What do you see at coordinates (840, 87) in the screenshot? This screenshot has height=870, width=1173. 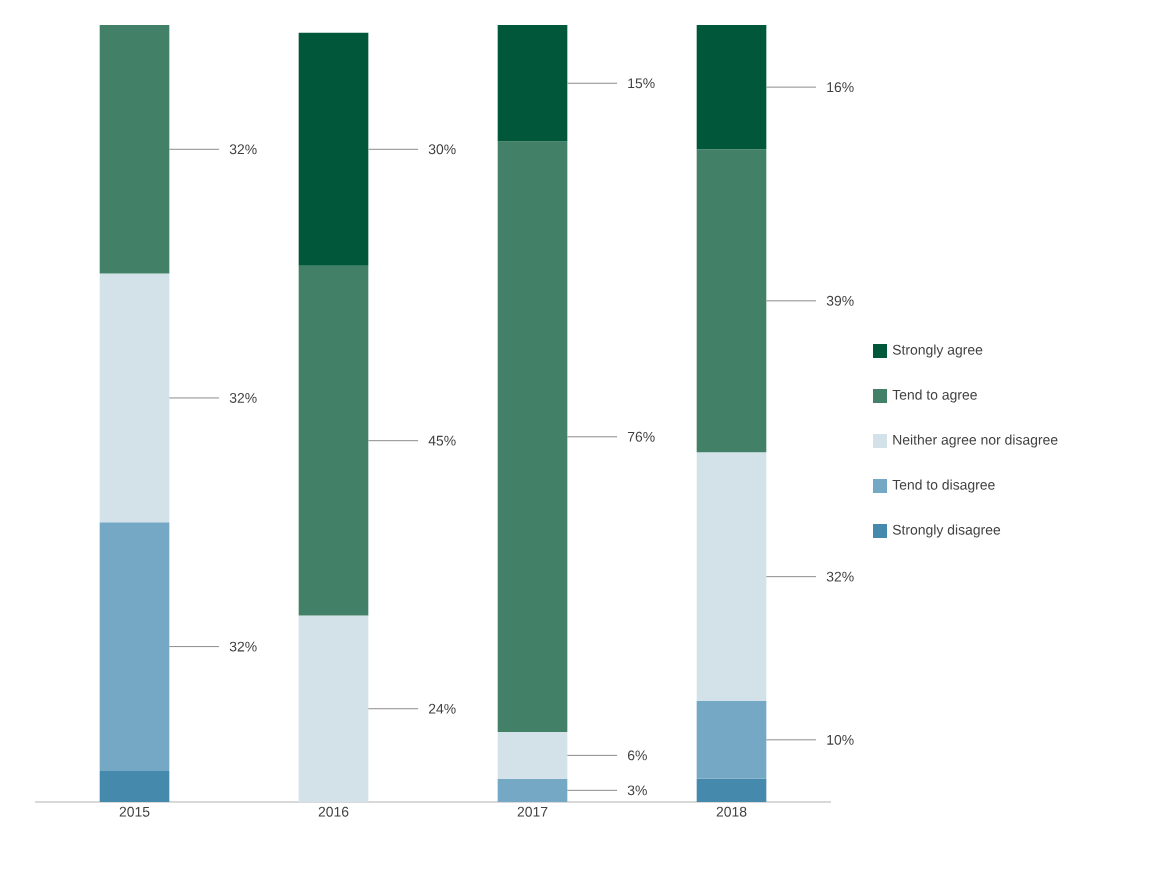 I see `data-label: 16%` at bounding box center [840, 87].